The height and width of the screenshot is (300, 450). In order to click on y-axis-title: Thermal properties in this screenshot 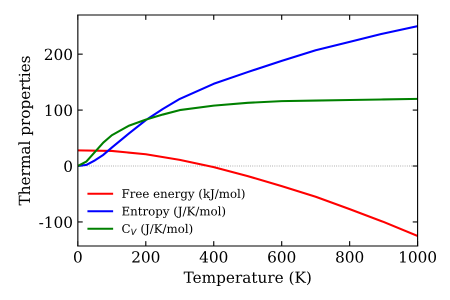, I will do `click(26, 131)`.